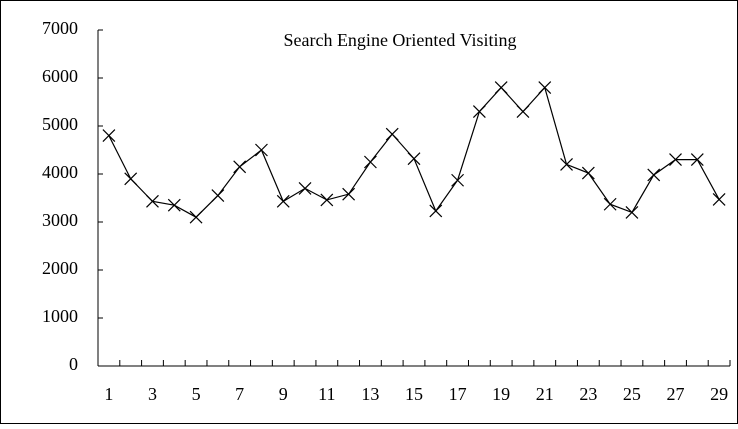 This screenshot has height=429, width=738. I want to click on x-tick-label: 9, so click(283, 394).